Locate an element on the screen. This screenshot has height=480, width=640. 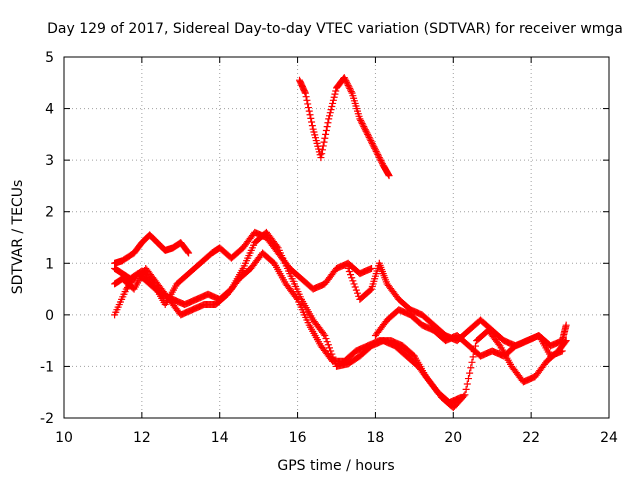
y-tick-label: 3 is located at coordinates (49, 161).